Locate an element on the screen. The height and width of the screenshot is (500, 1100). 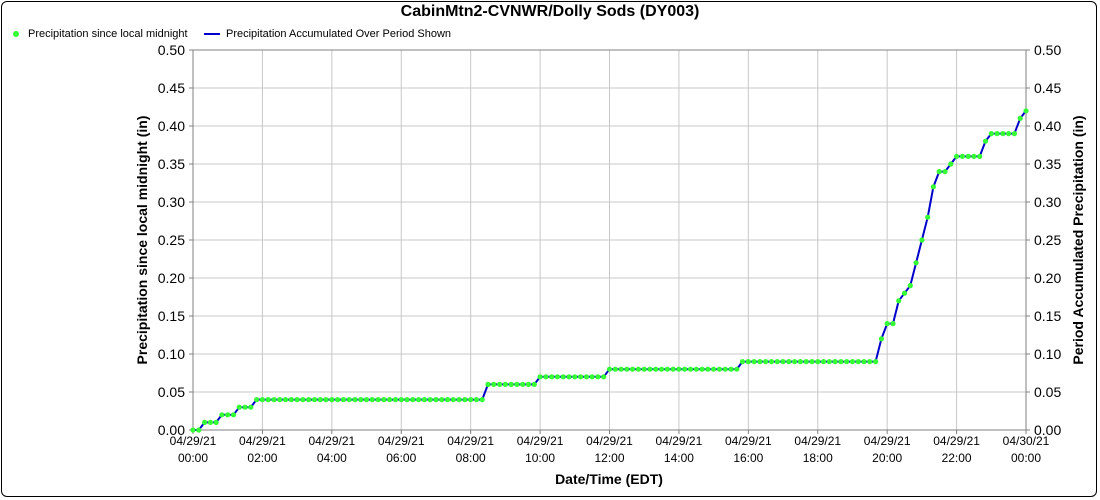
y-tick-label-right: 0.50 is located at coordinates (1047, 50).